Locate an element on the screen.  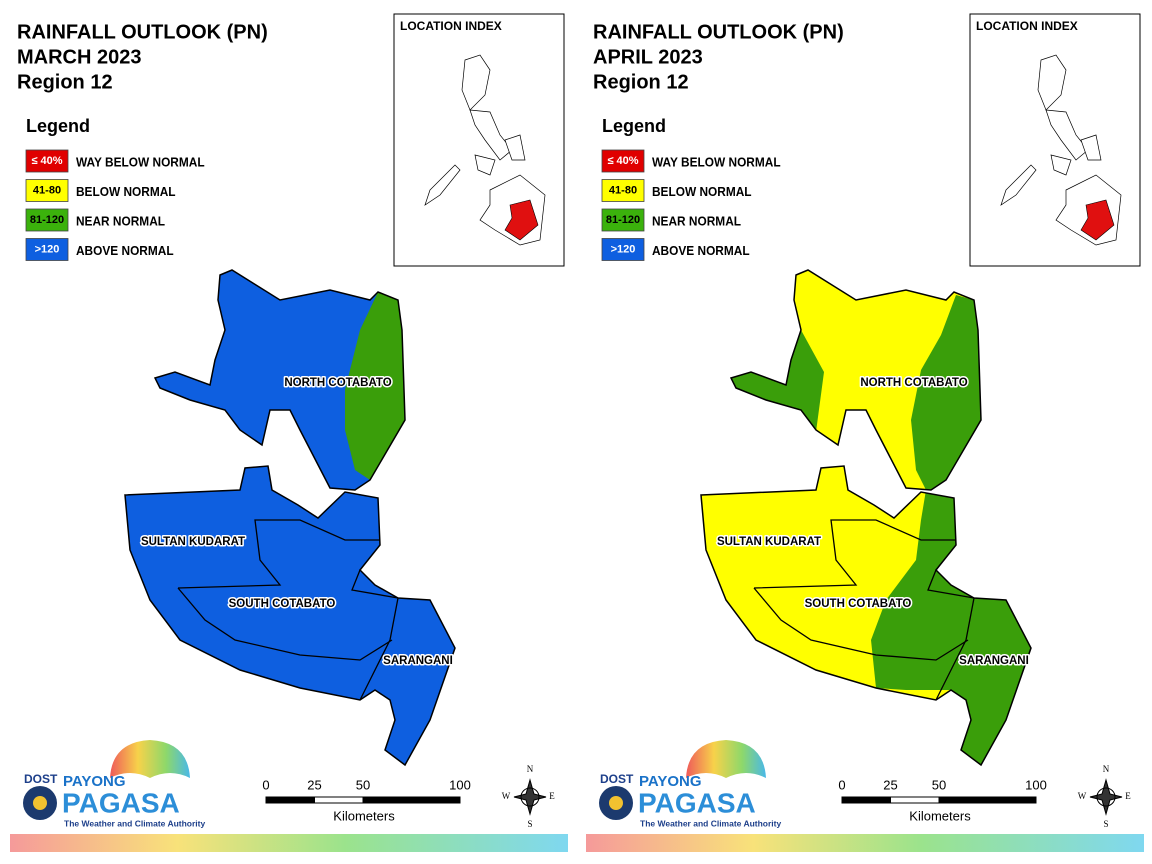
province-label: NORTH COTABATO is located at coordinates (337, 383).